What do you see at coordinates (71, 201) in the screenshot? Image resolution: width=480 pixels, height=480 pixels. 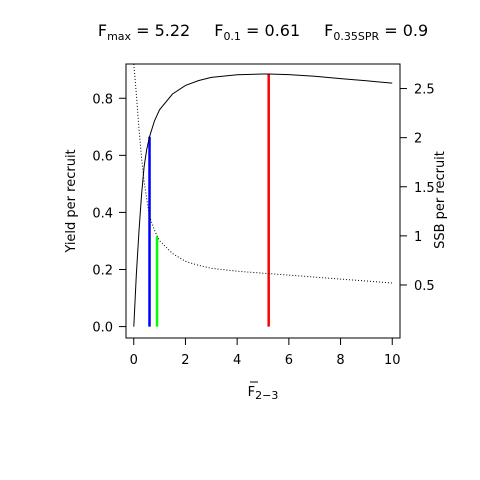 I see `y-axis-left-title: Yield per recruit` at bounding box center [71, 201].